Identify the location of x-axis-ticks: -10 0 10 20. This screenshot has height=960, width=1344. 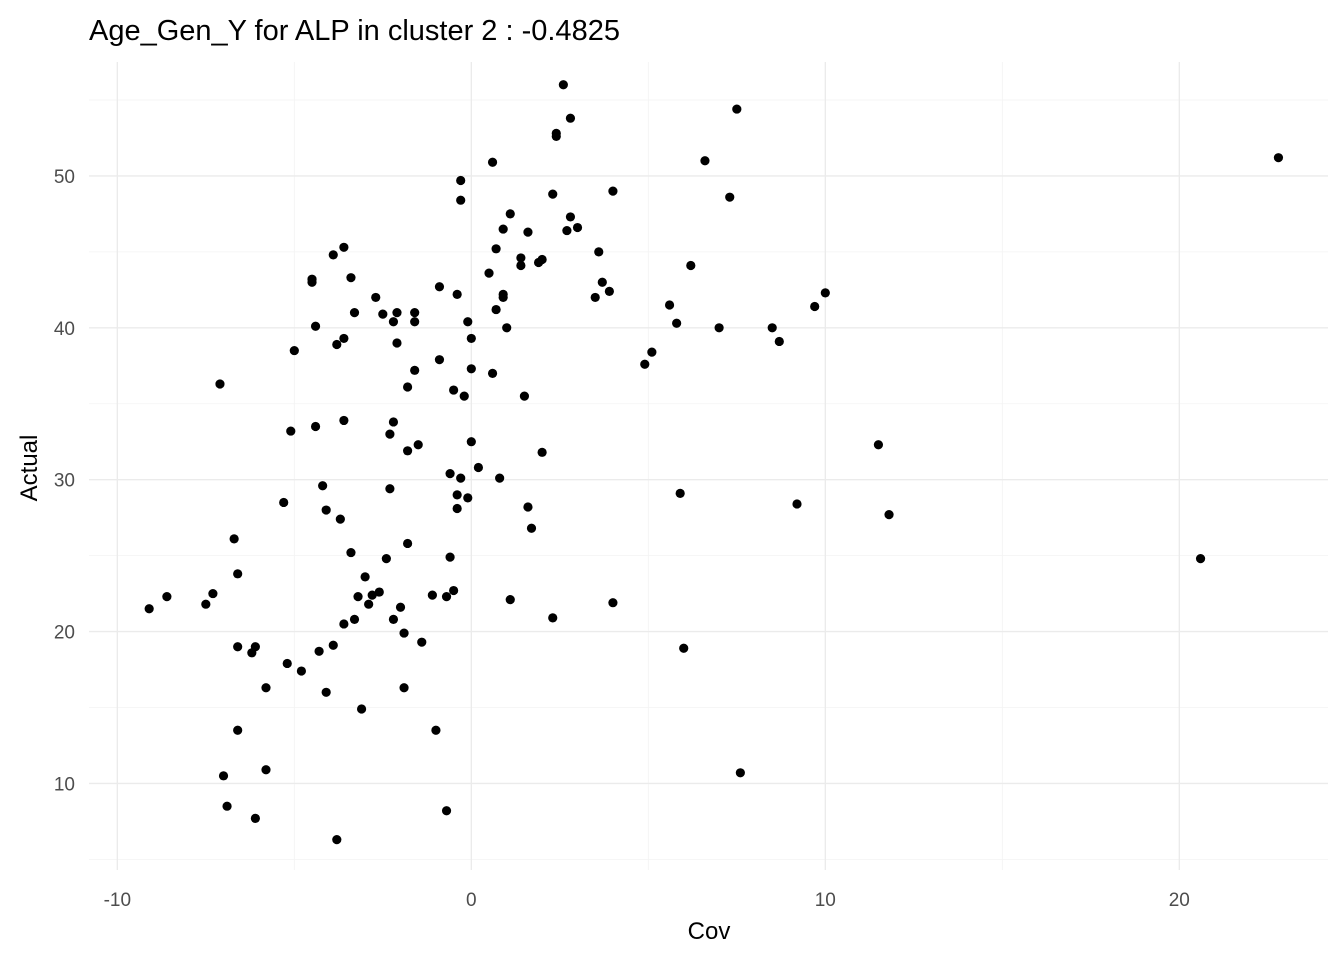
(647, 900).